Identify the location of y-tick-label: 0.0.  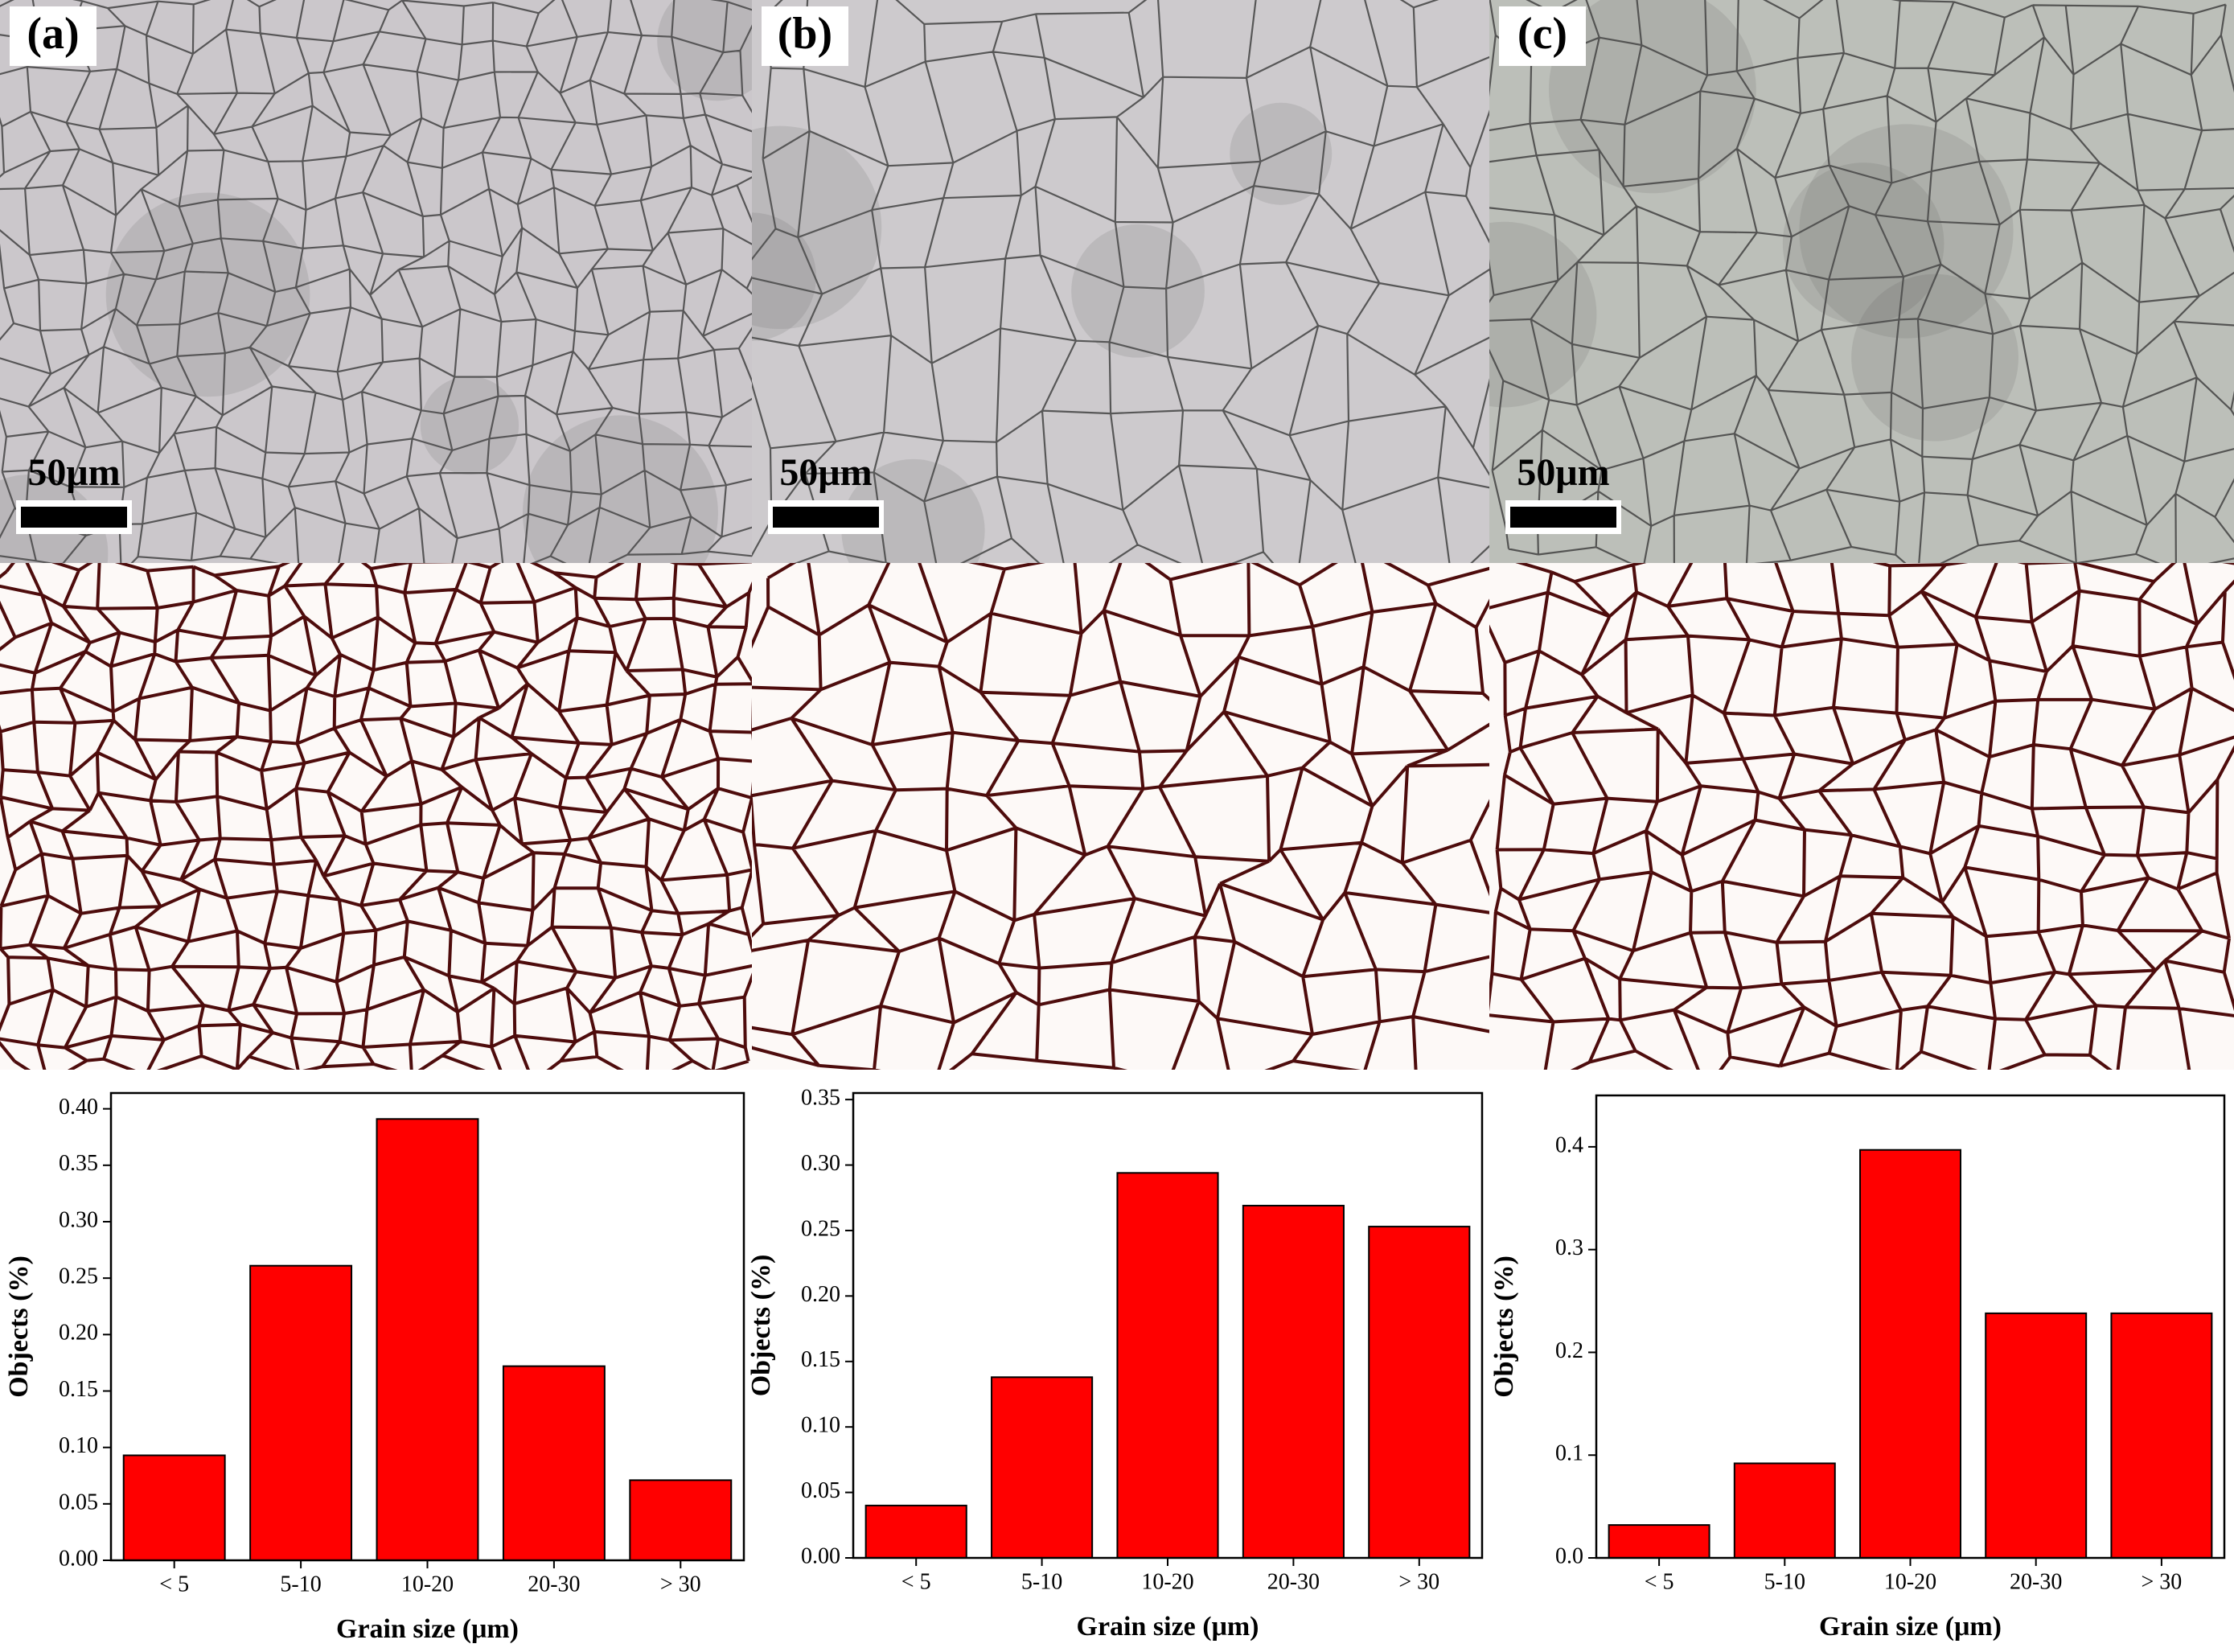
(1569, 1555).